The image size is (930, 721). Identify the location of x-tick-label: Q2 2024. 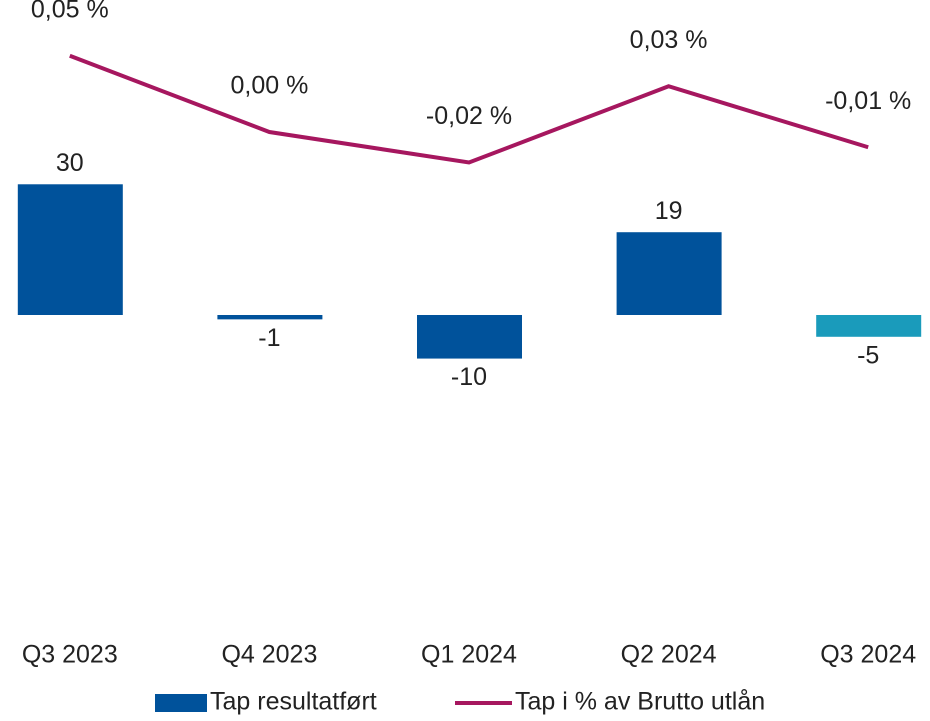
(669, 655).